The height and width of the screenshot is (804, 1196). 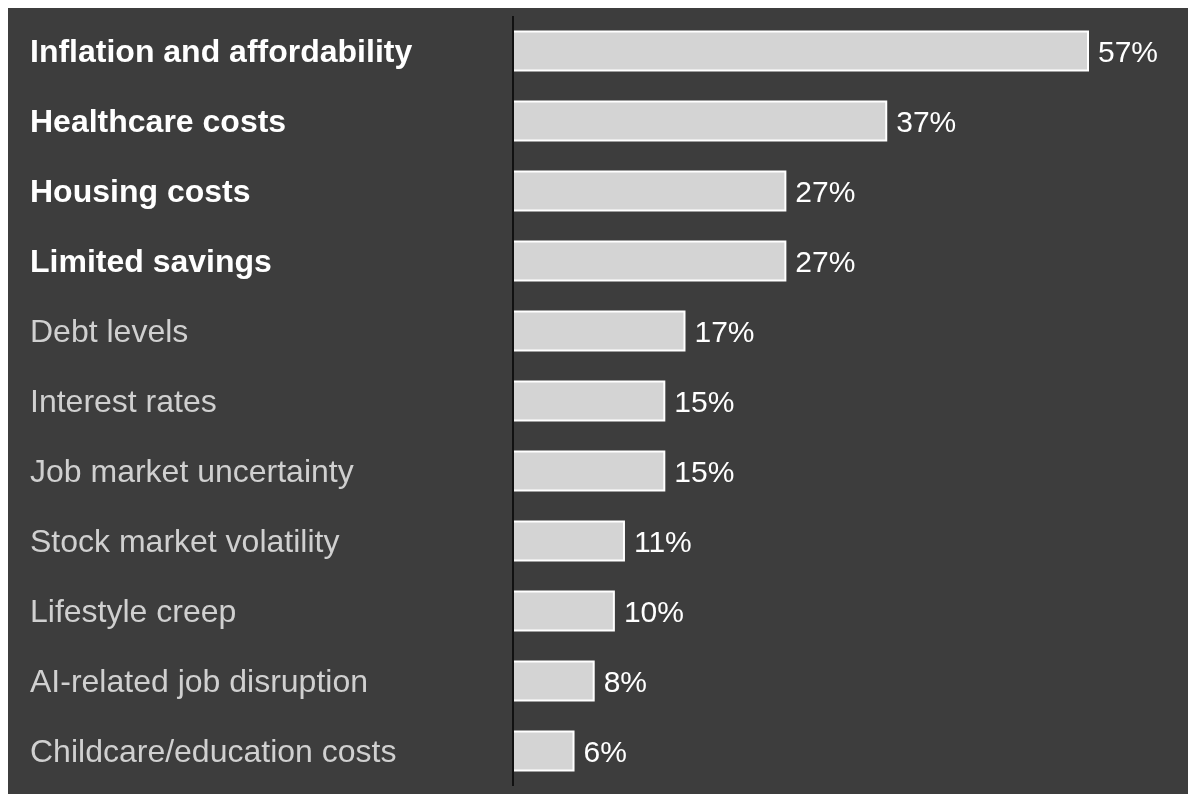 I want to click on y-tick-label: Childcare/education costs, so click(x=213, y=751).